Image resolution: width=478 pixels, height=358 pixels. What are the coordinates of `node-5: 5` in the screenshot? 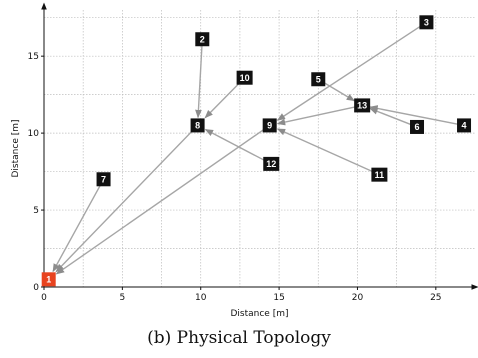 It's located at (318, 79).